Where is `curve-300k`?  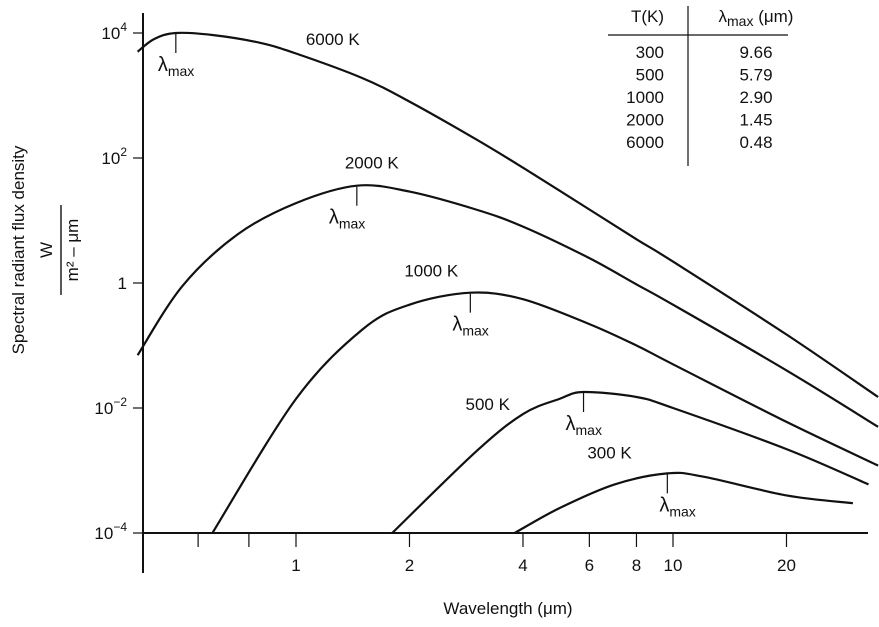
curve-300k is located at coordinates (684, 502).